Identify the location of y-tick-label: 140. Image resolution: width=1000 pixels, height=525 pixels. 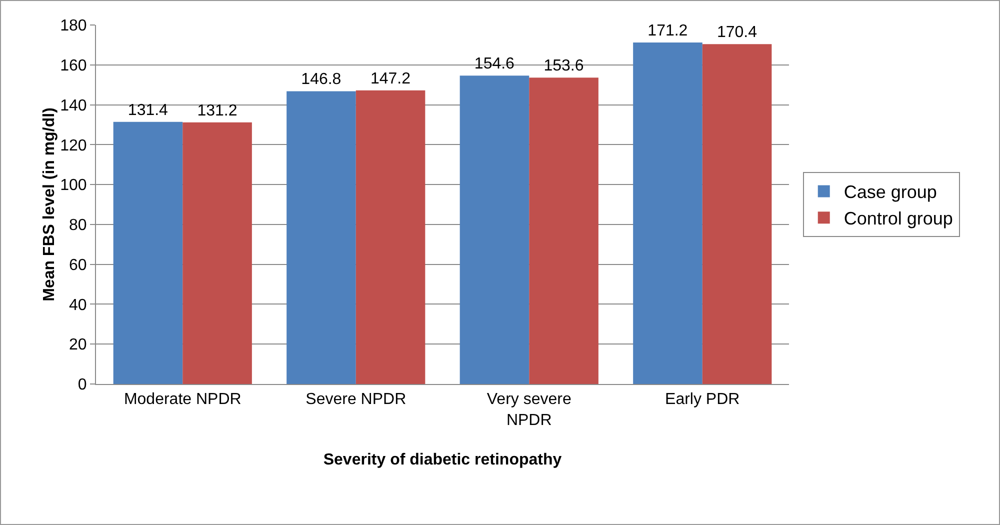
(73, 105).